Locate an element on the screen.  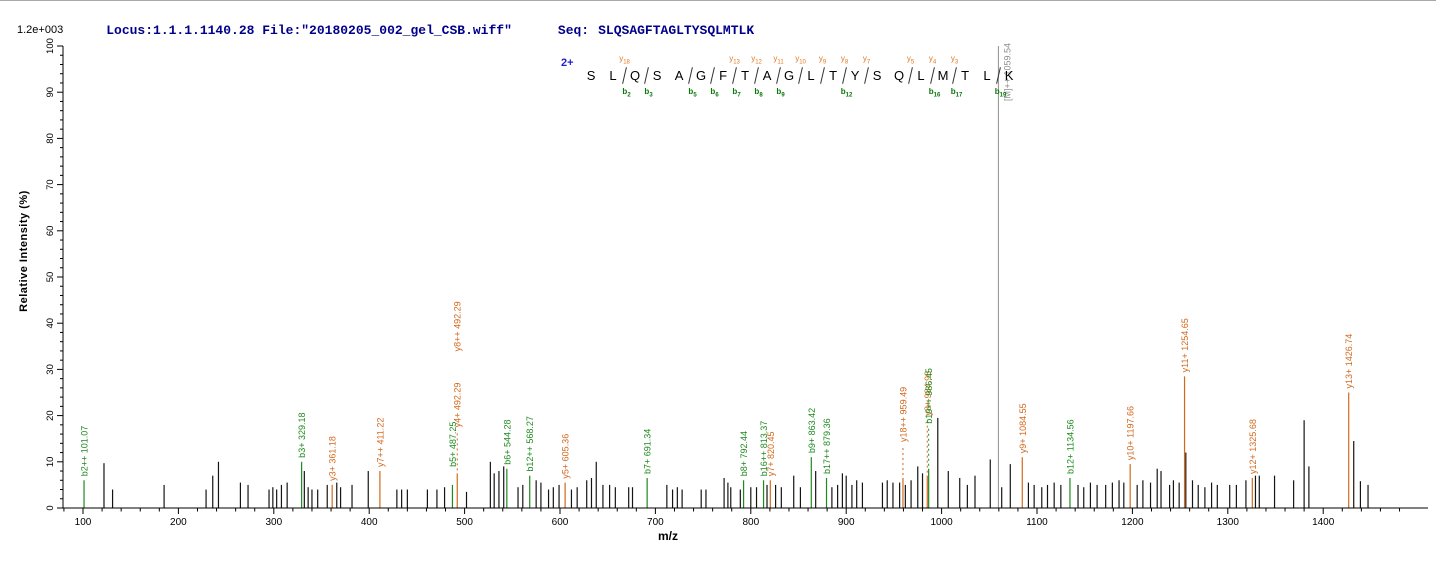
peak-label: b12+ 1134.56 is located at coordinates (1070, 446).